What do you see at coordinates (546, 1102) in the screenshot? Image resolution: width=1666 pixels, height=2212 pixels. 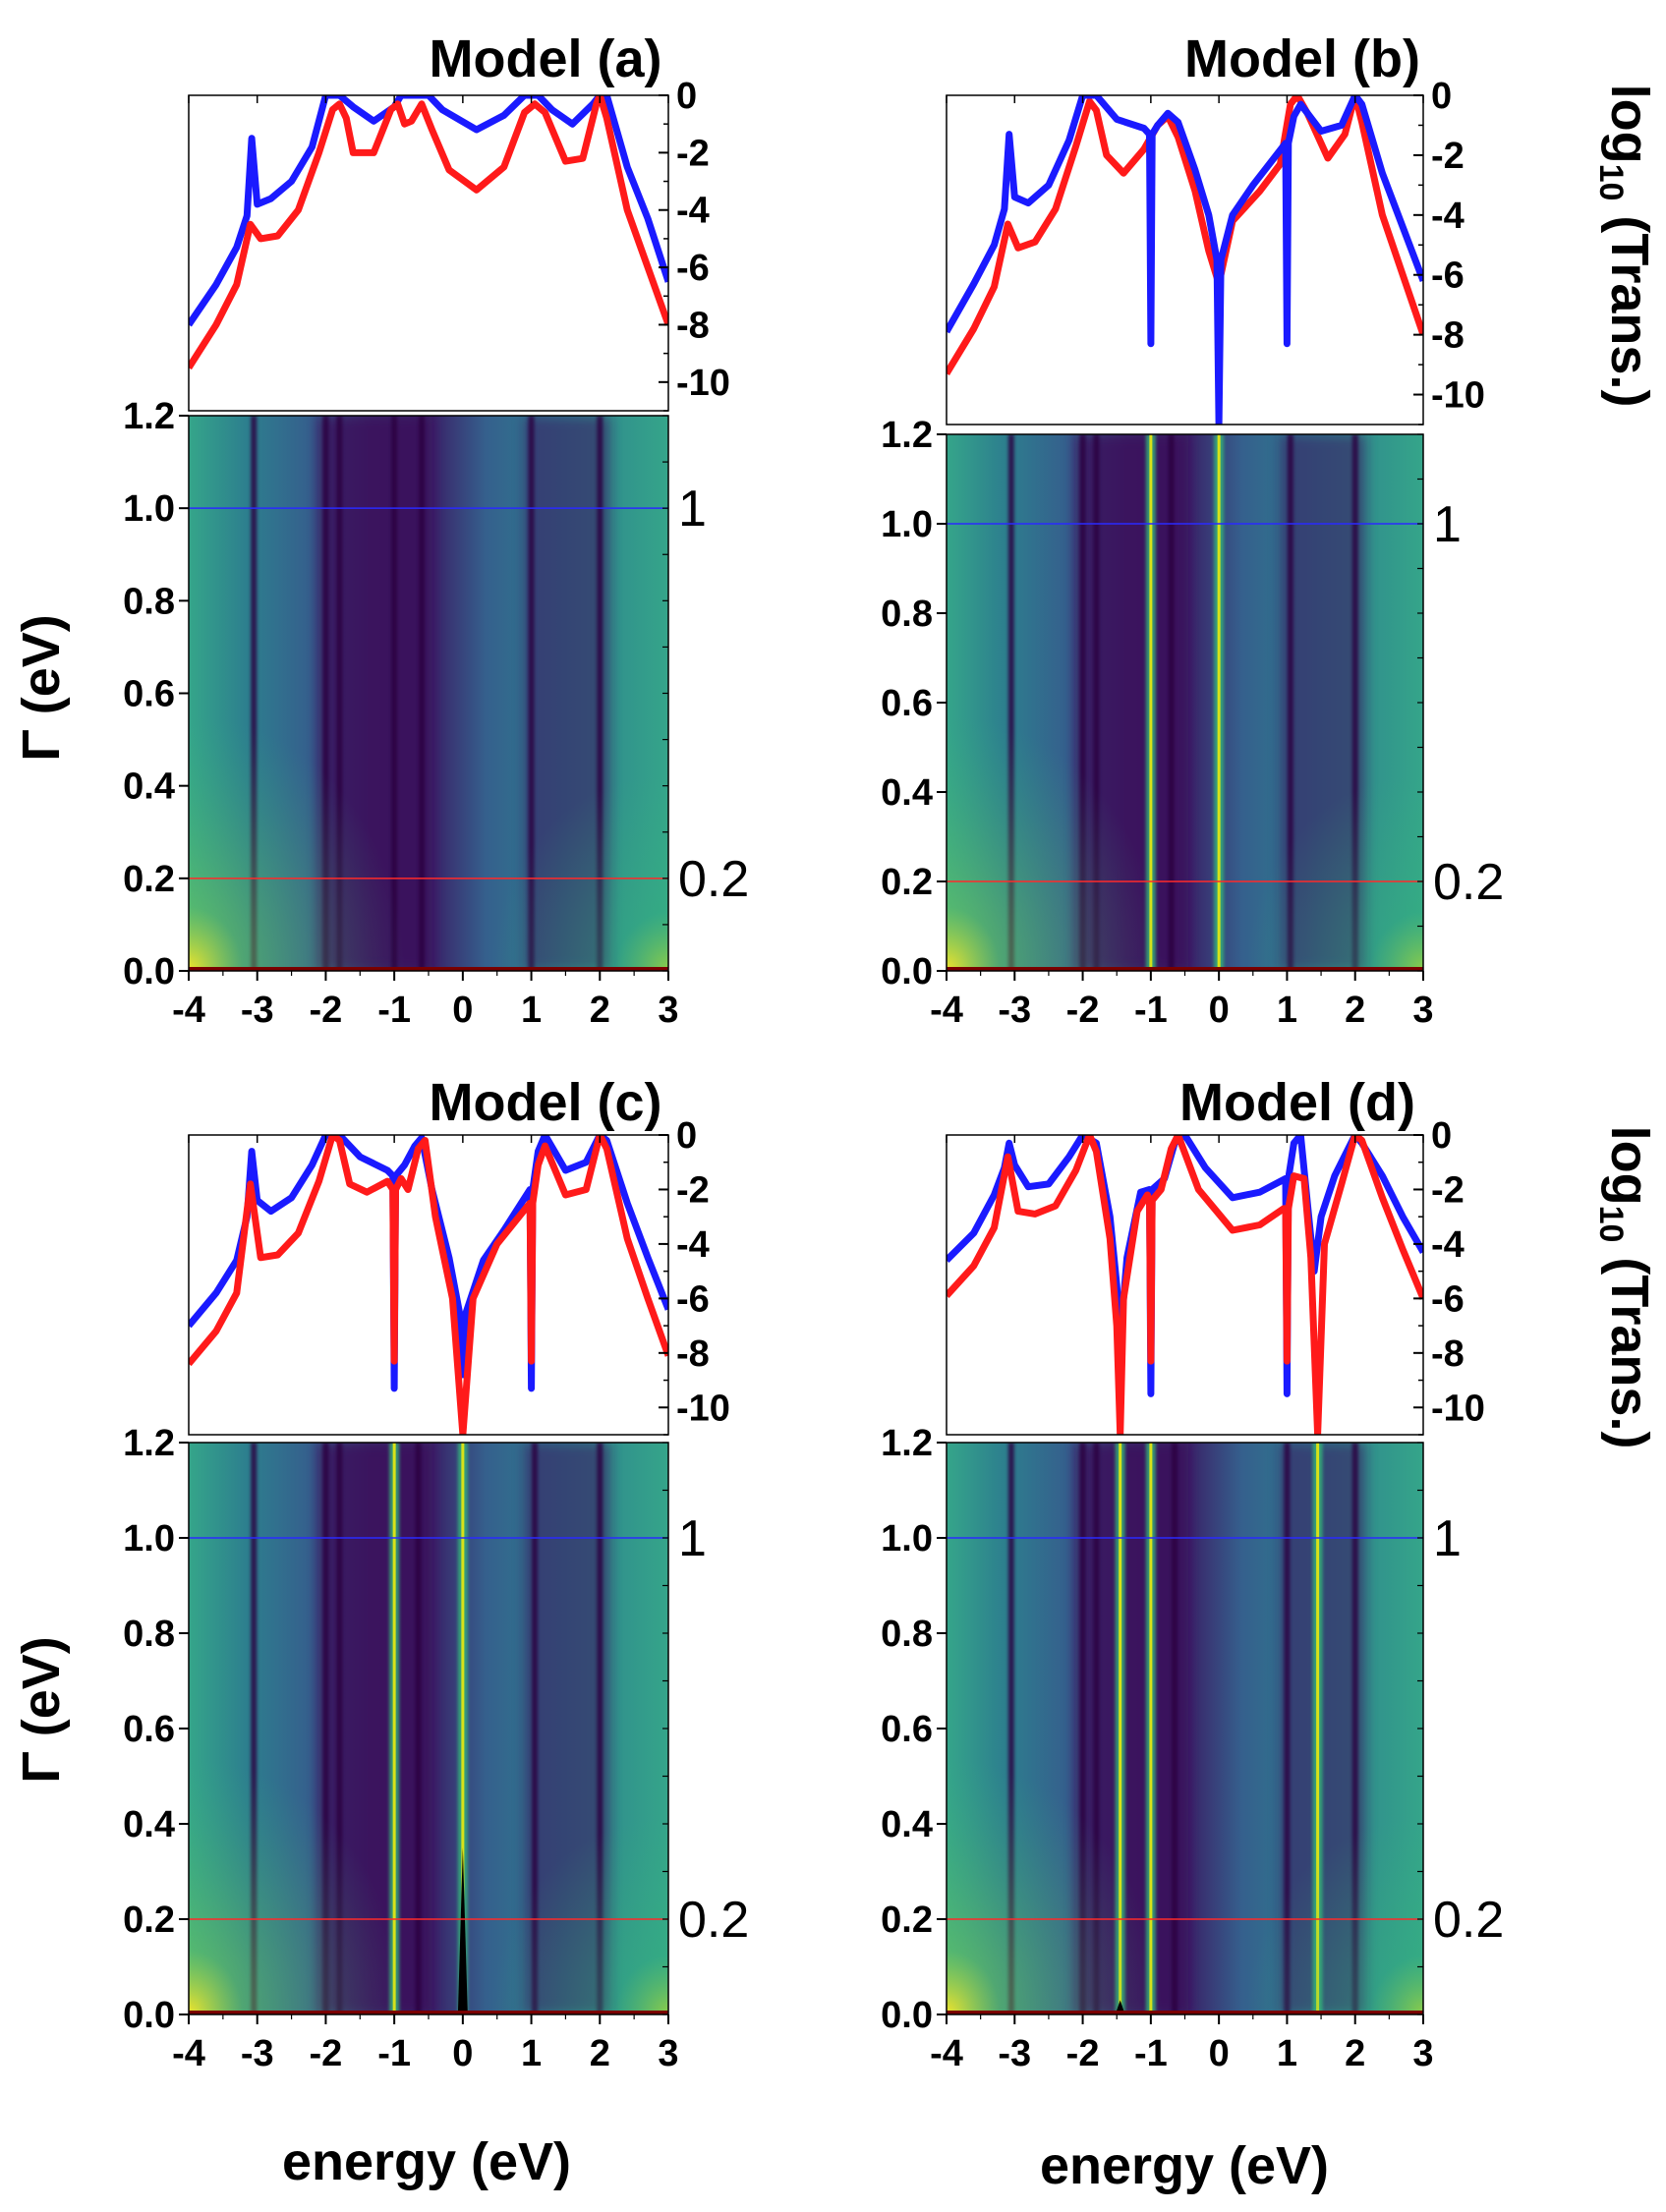 I see `panel-title: Model (c)` at bounding box center [546, 1102].